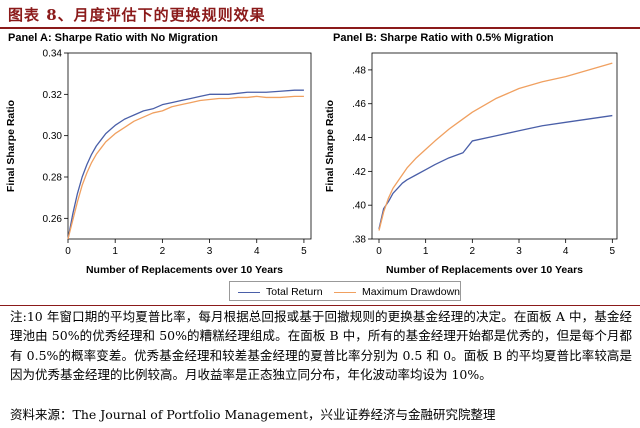 The height and width of the screenshot is (428, 640). I want to click on panel-a-xlabel: Number of Replacements over 10 Years, so click(184, 270).